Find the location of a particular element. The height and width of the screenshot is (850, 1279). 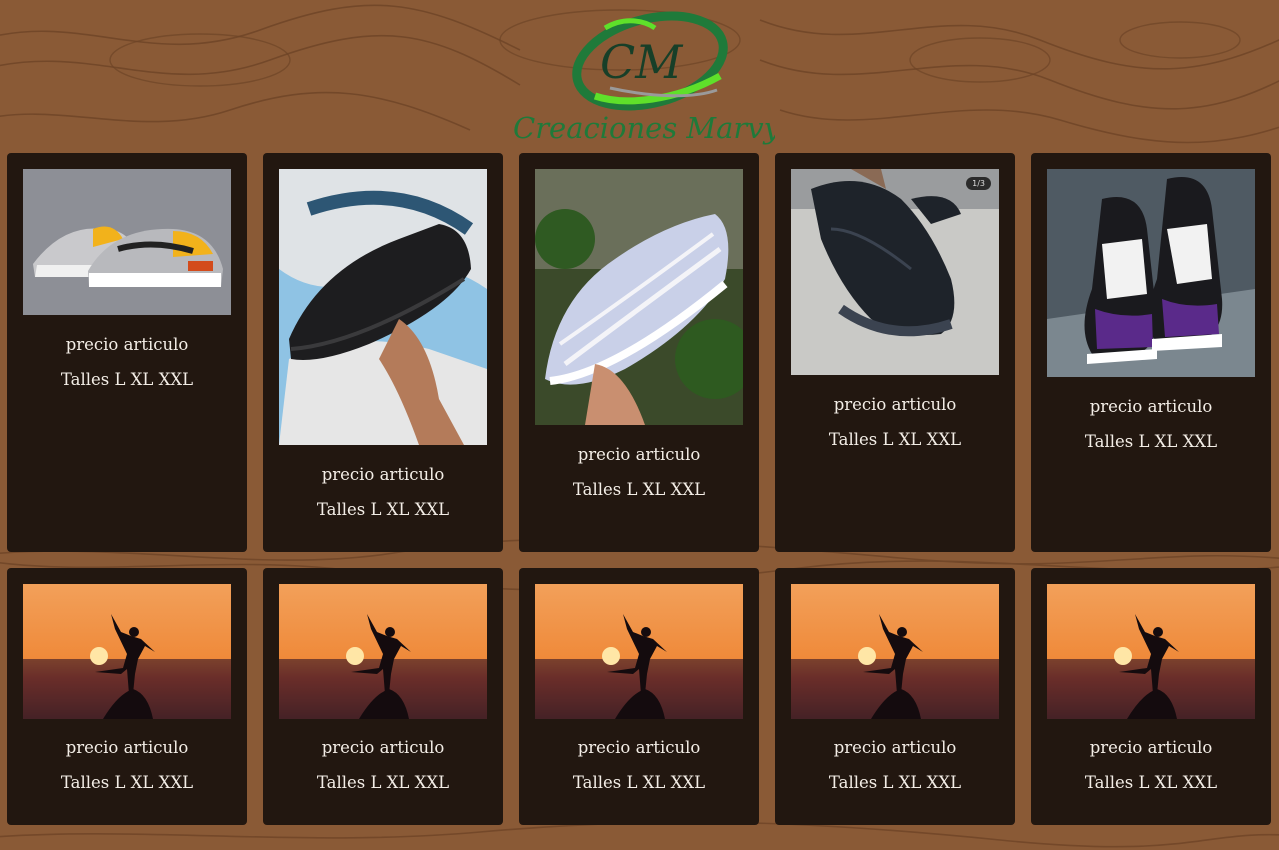

logo-brand-name: Creaciones Marvy is located at coordinates (644, 128).